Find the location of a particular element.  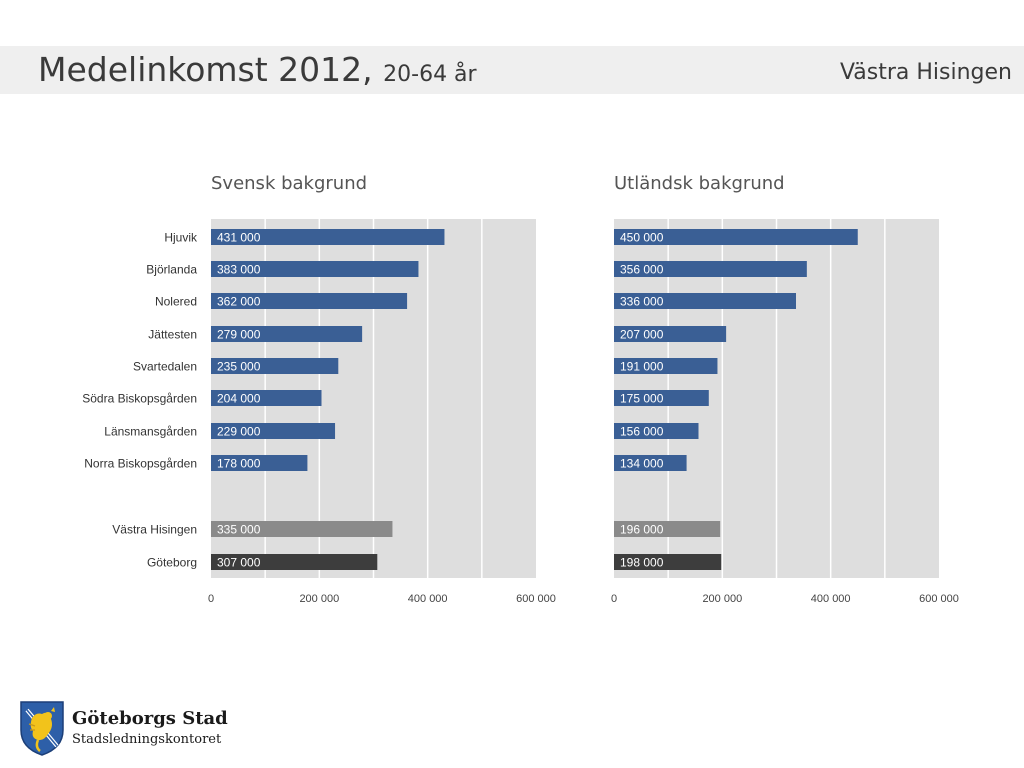

logo-department: Stadsledningskontoret is located at coordinates (147, 739).